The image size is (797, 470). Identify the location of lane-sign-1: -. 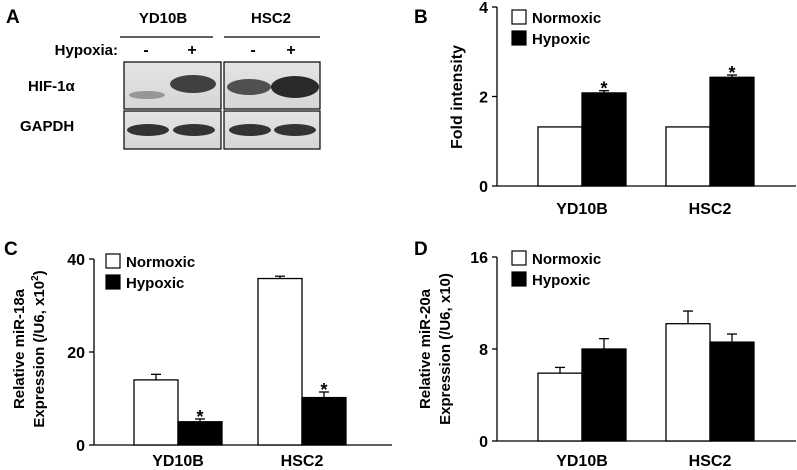
(145, 50).